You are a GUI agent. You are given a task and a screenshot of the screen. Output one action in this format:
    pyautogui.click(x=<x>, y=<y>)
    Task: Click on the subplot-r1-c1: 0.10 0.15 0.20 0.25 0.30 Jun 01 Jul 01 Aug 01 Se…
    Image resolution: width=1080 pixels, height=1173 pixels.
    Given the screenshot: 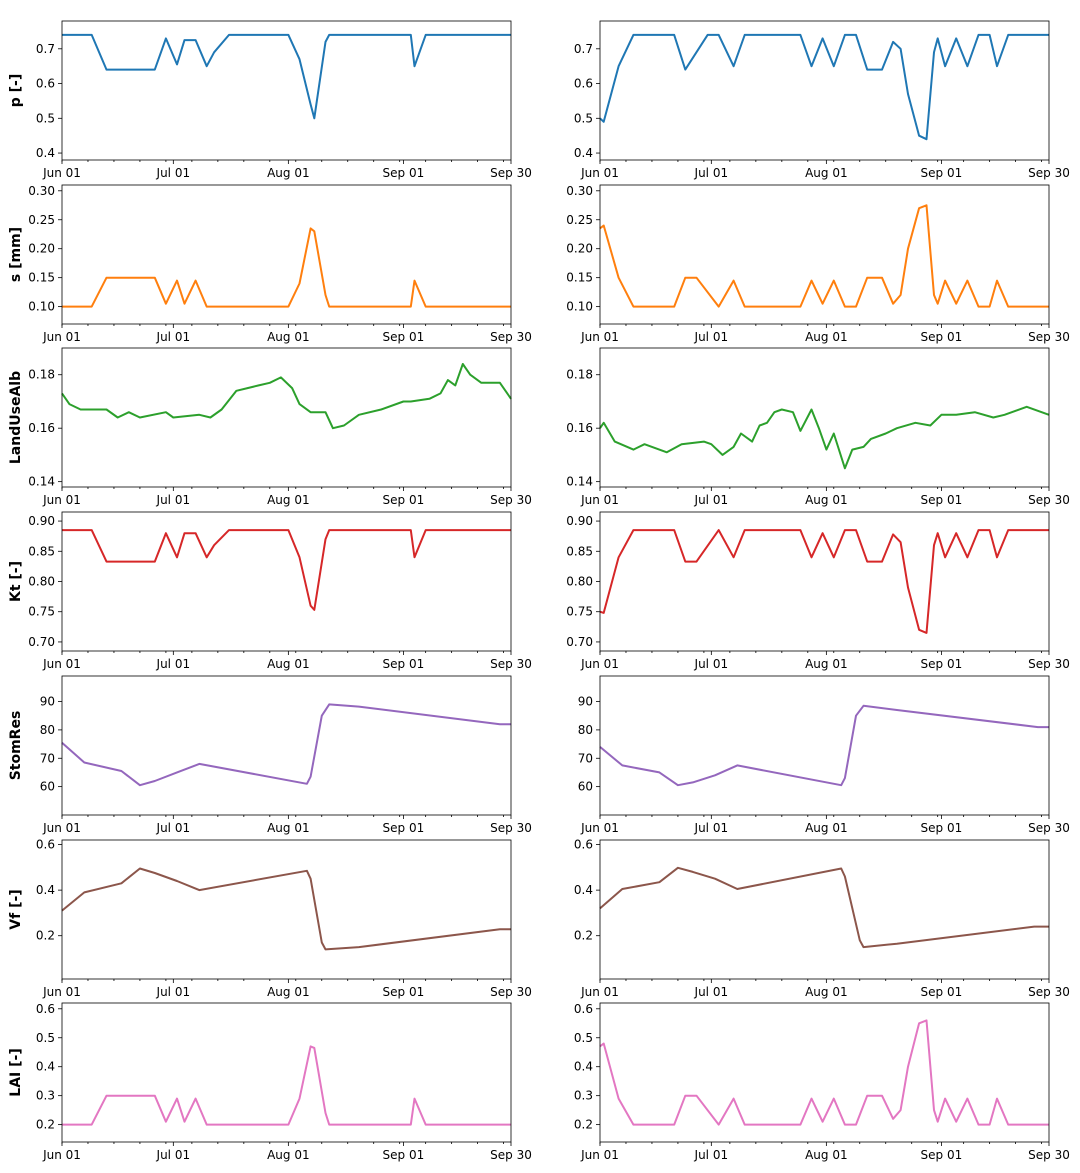 What is the action you would take?
    pyautogui.click(x=818, y=264)
    